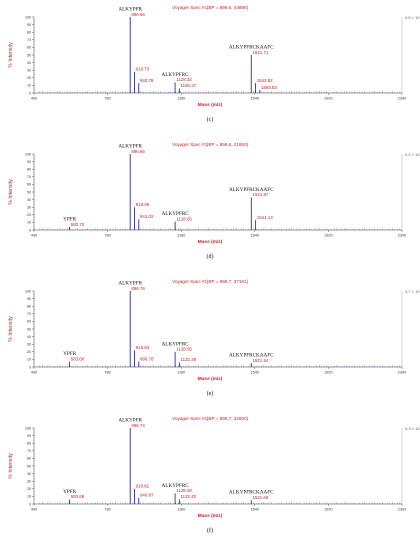 Image resolution: width=420 pixels, height=550 pixels. I want to click on spectrum-header: Voyager Spec #1[BP = 896.6, 21850], so click(210, 144).